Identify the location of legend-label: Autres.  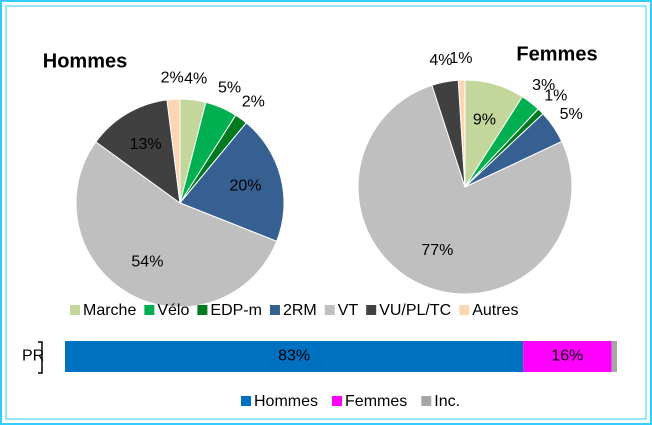
(495, 310).